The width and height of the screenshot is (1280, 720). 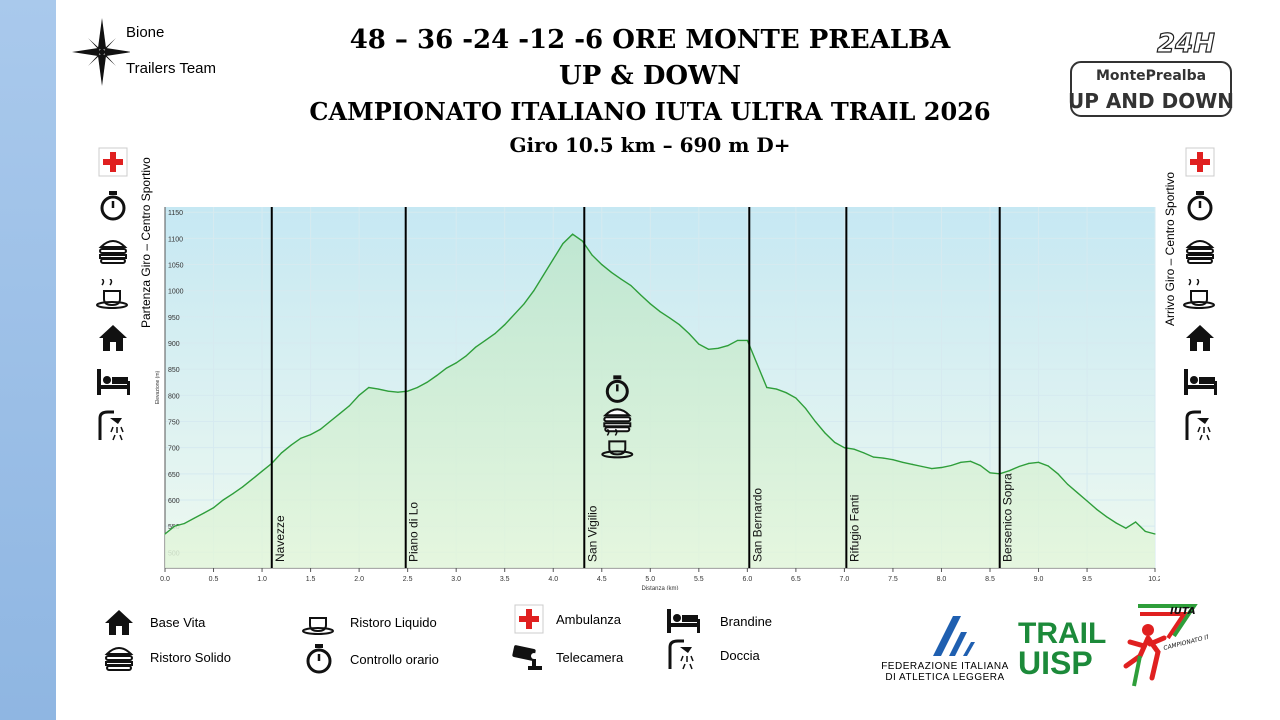 What do you see at coordinates (589, 619) in the screenshot?
I see `legend-label: Ambulanza` at bounding box center [589, 619].